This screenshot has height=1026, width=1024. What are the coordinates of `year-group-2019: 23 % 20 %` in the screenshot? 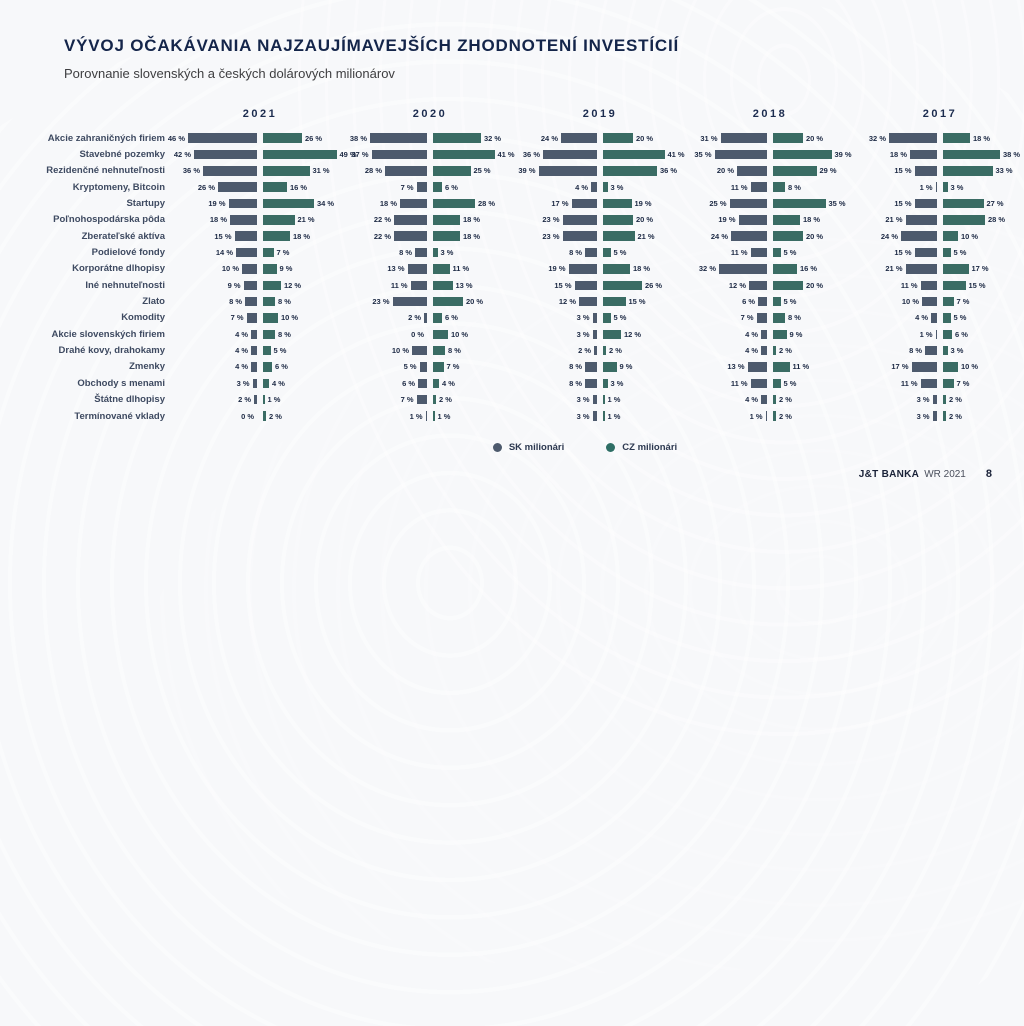 It's located at (600, 220).